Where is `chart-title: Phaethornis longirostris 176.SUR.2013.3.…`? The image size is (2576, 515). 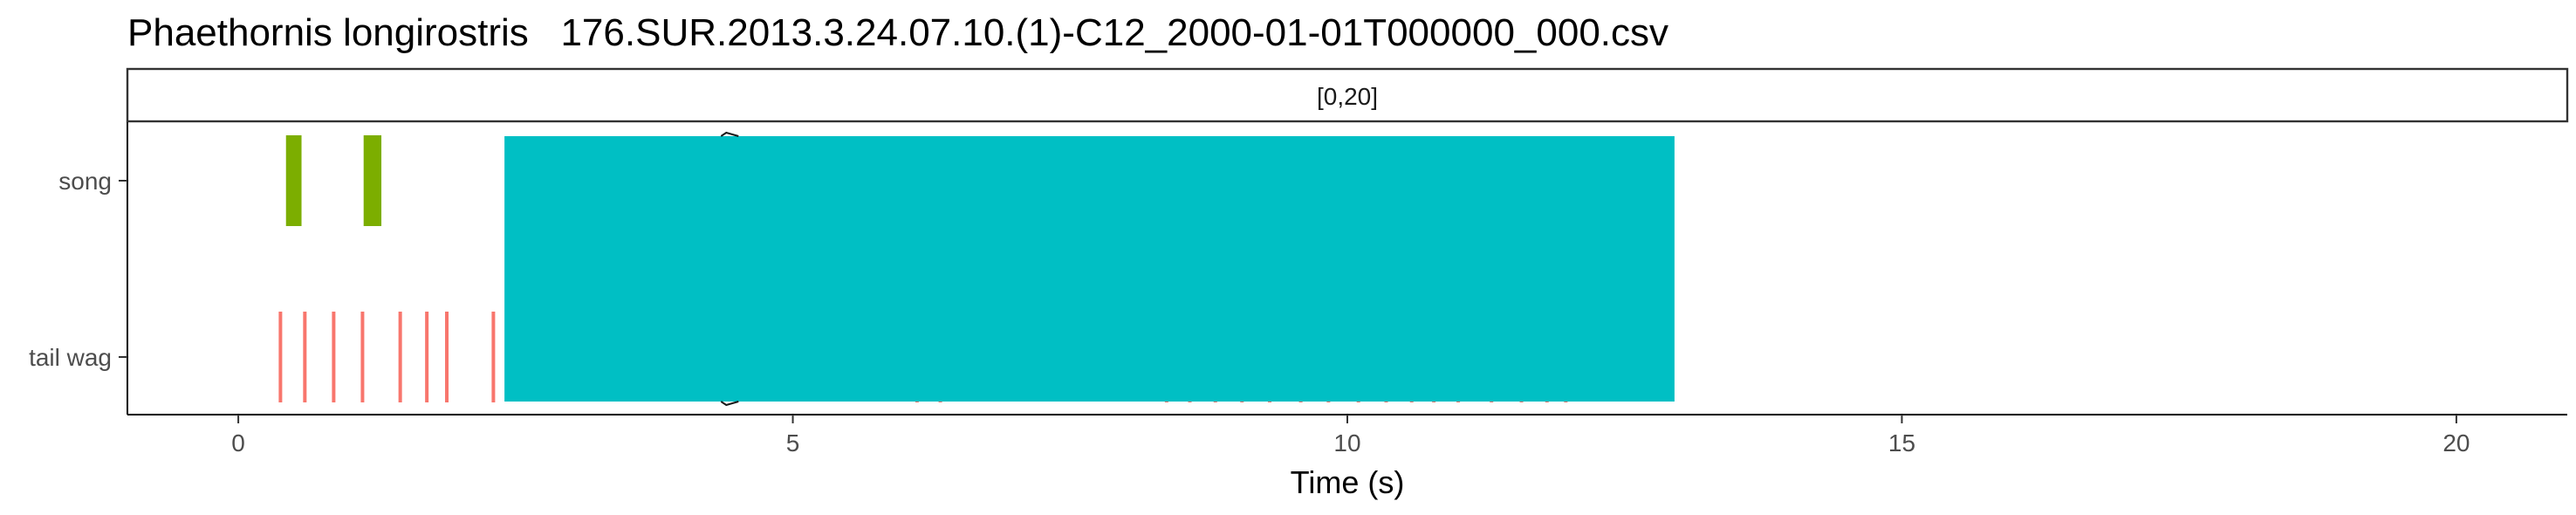 chart-title: Phaethornis longirostris 176.SUR.2013.3.… is located at coordinates (897, 32).